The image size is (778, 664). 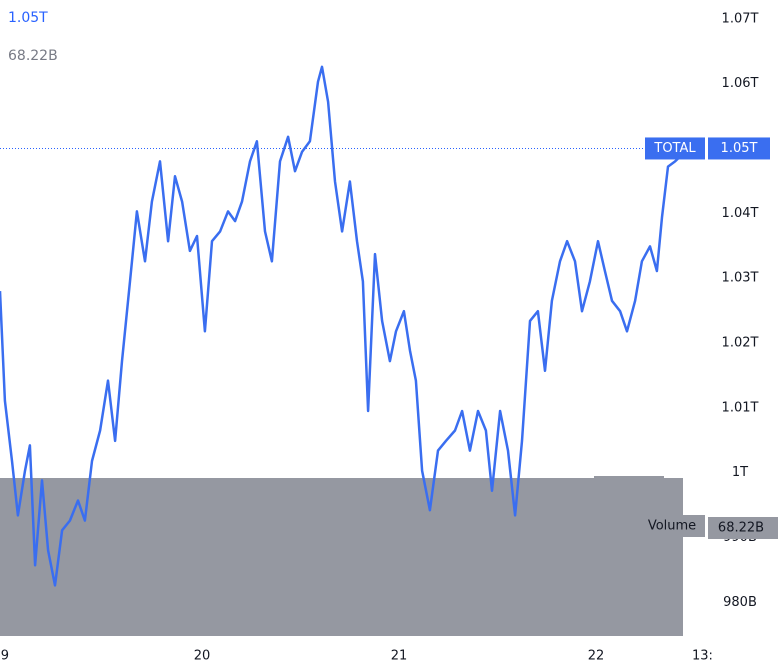 What do you see at coordinates (740, 83) in the screenshot?
I see `y-tick-label: 1.06T` at bounding box center [740, 83].